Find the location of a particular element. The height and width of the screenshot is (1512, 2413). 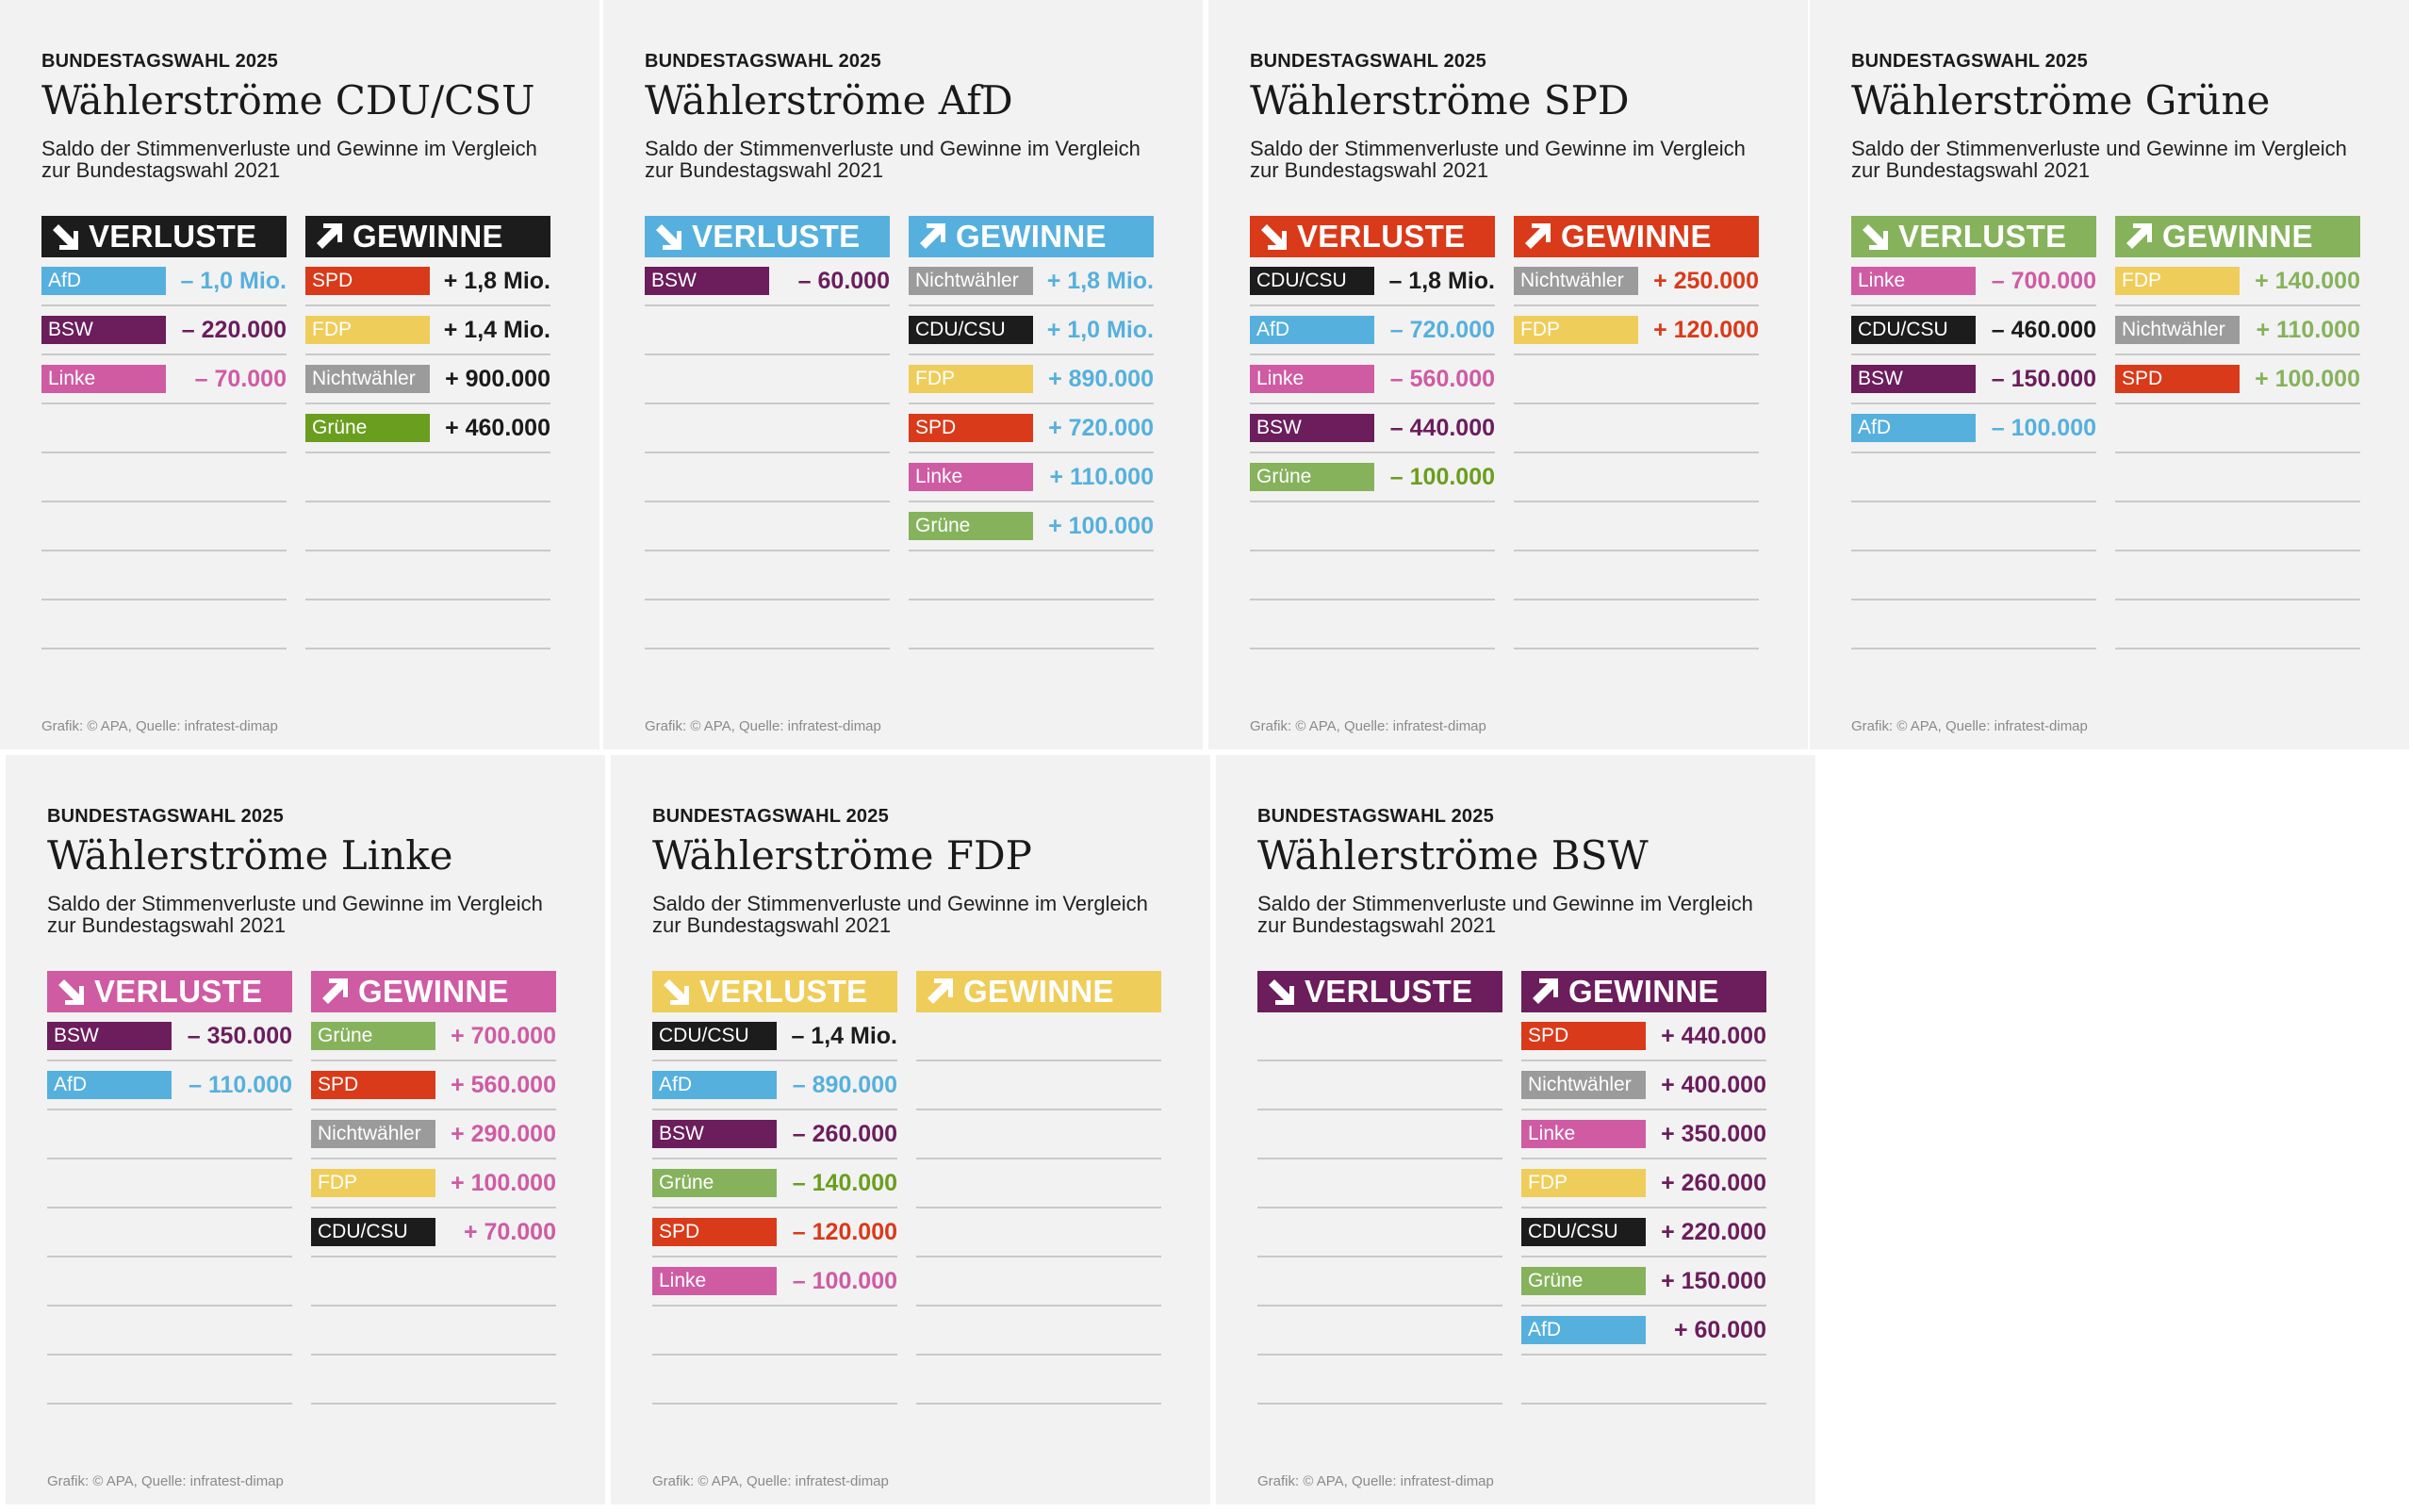

table-row: Grüne – 100.000 is located at coordinates (1372, 478).